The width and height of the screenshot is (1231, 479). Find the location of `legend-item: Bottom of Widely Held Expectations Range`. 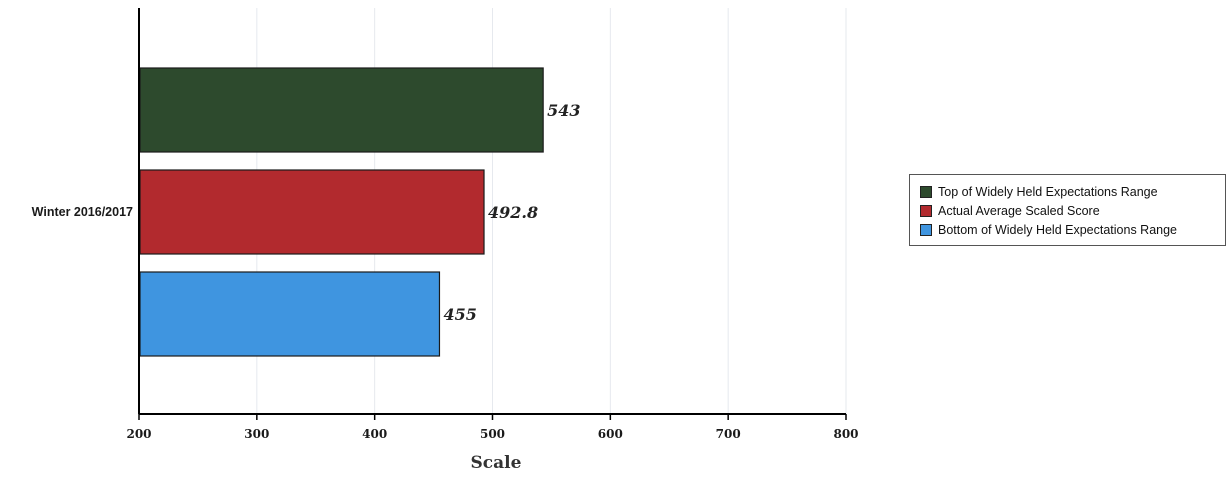

legend-item: Bottom of Widely Held Expectations Range is located at coordinates (1068, 229).